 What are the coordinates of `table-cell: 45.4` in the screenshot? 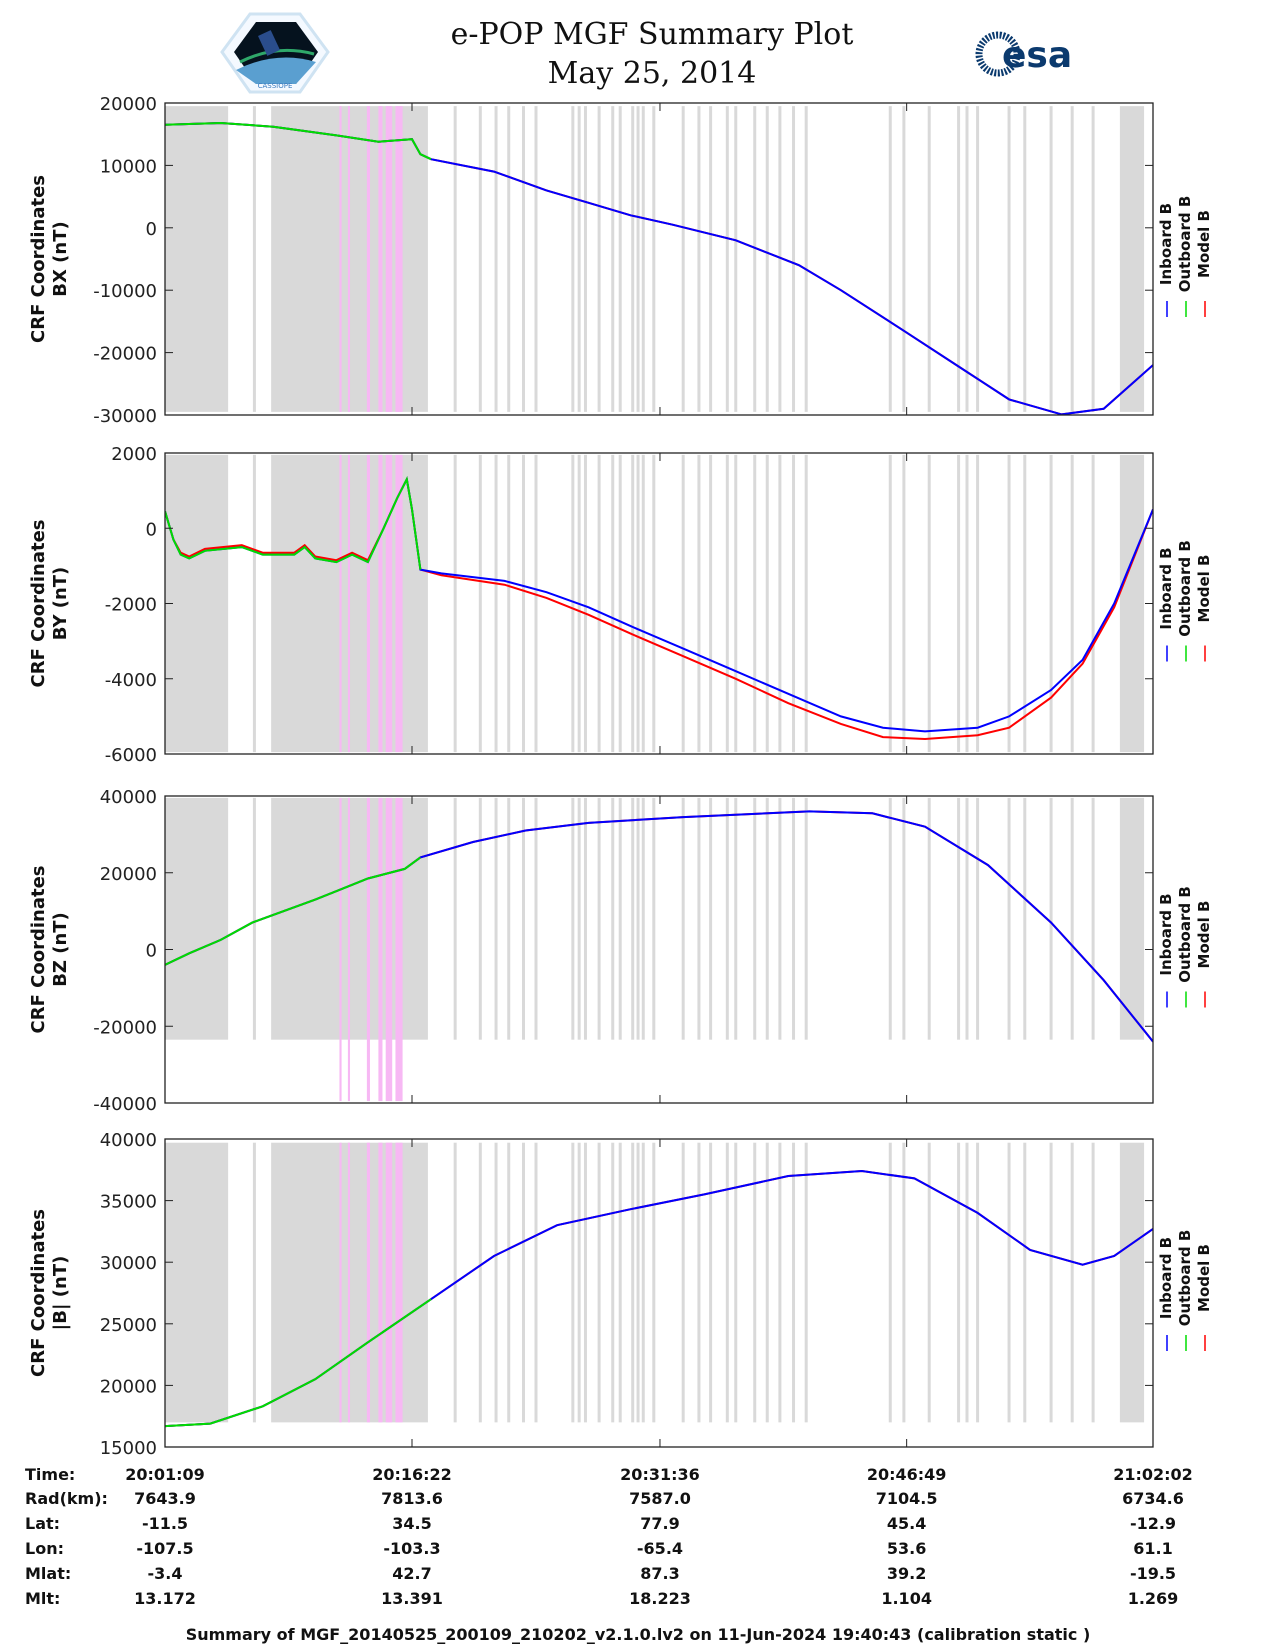 It's located at (906, 1523).